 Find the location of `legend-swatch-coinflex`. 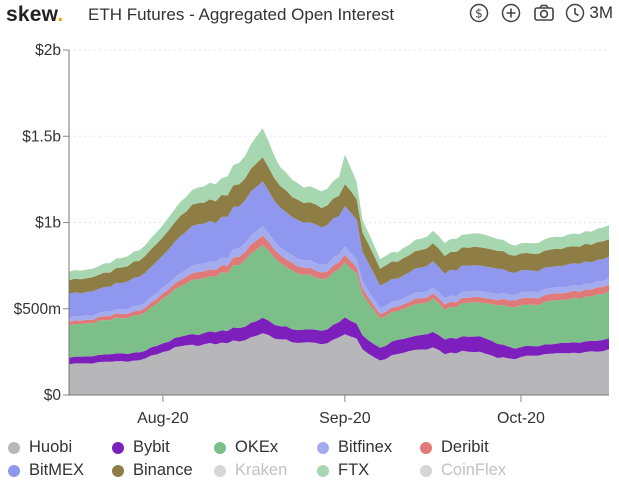

legend-swatch-coinflex is located at coordinates (426, 470).